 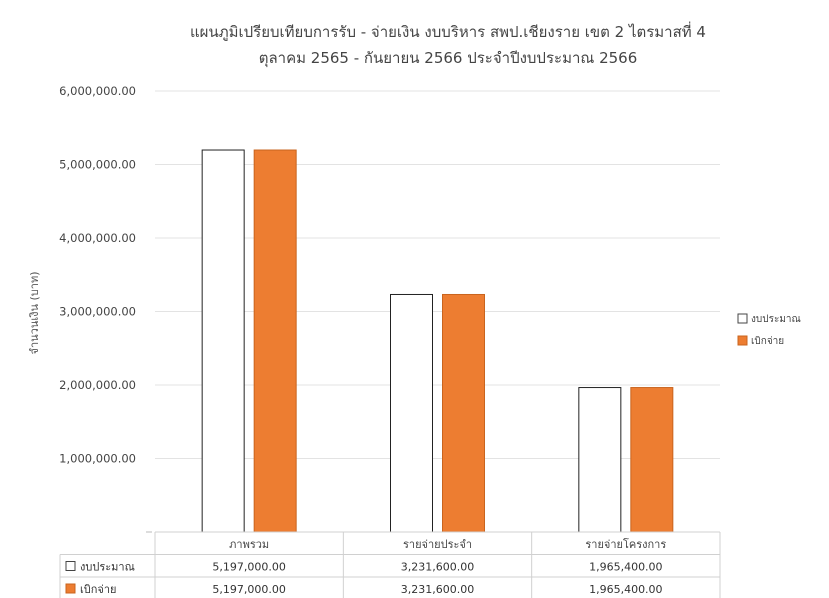 I want to click on y-tick-label: 3,000,000.00, so click(x=97, y=312).